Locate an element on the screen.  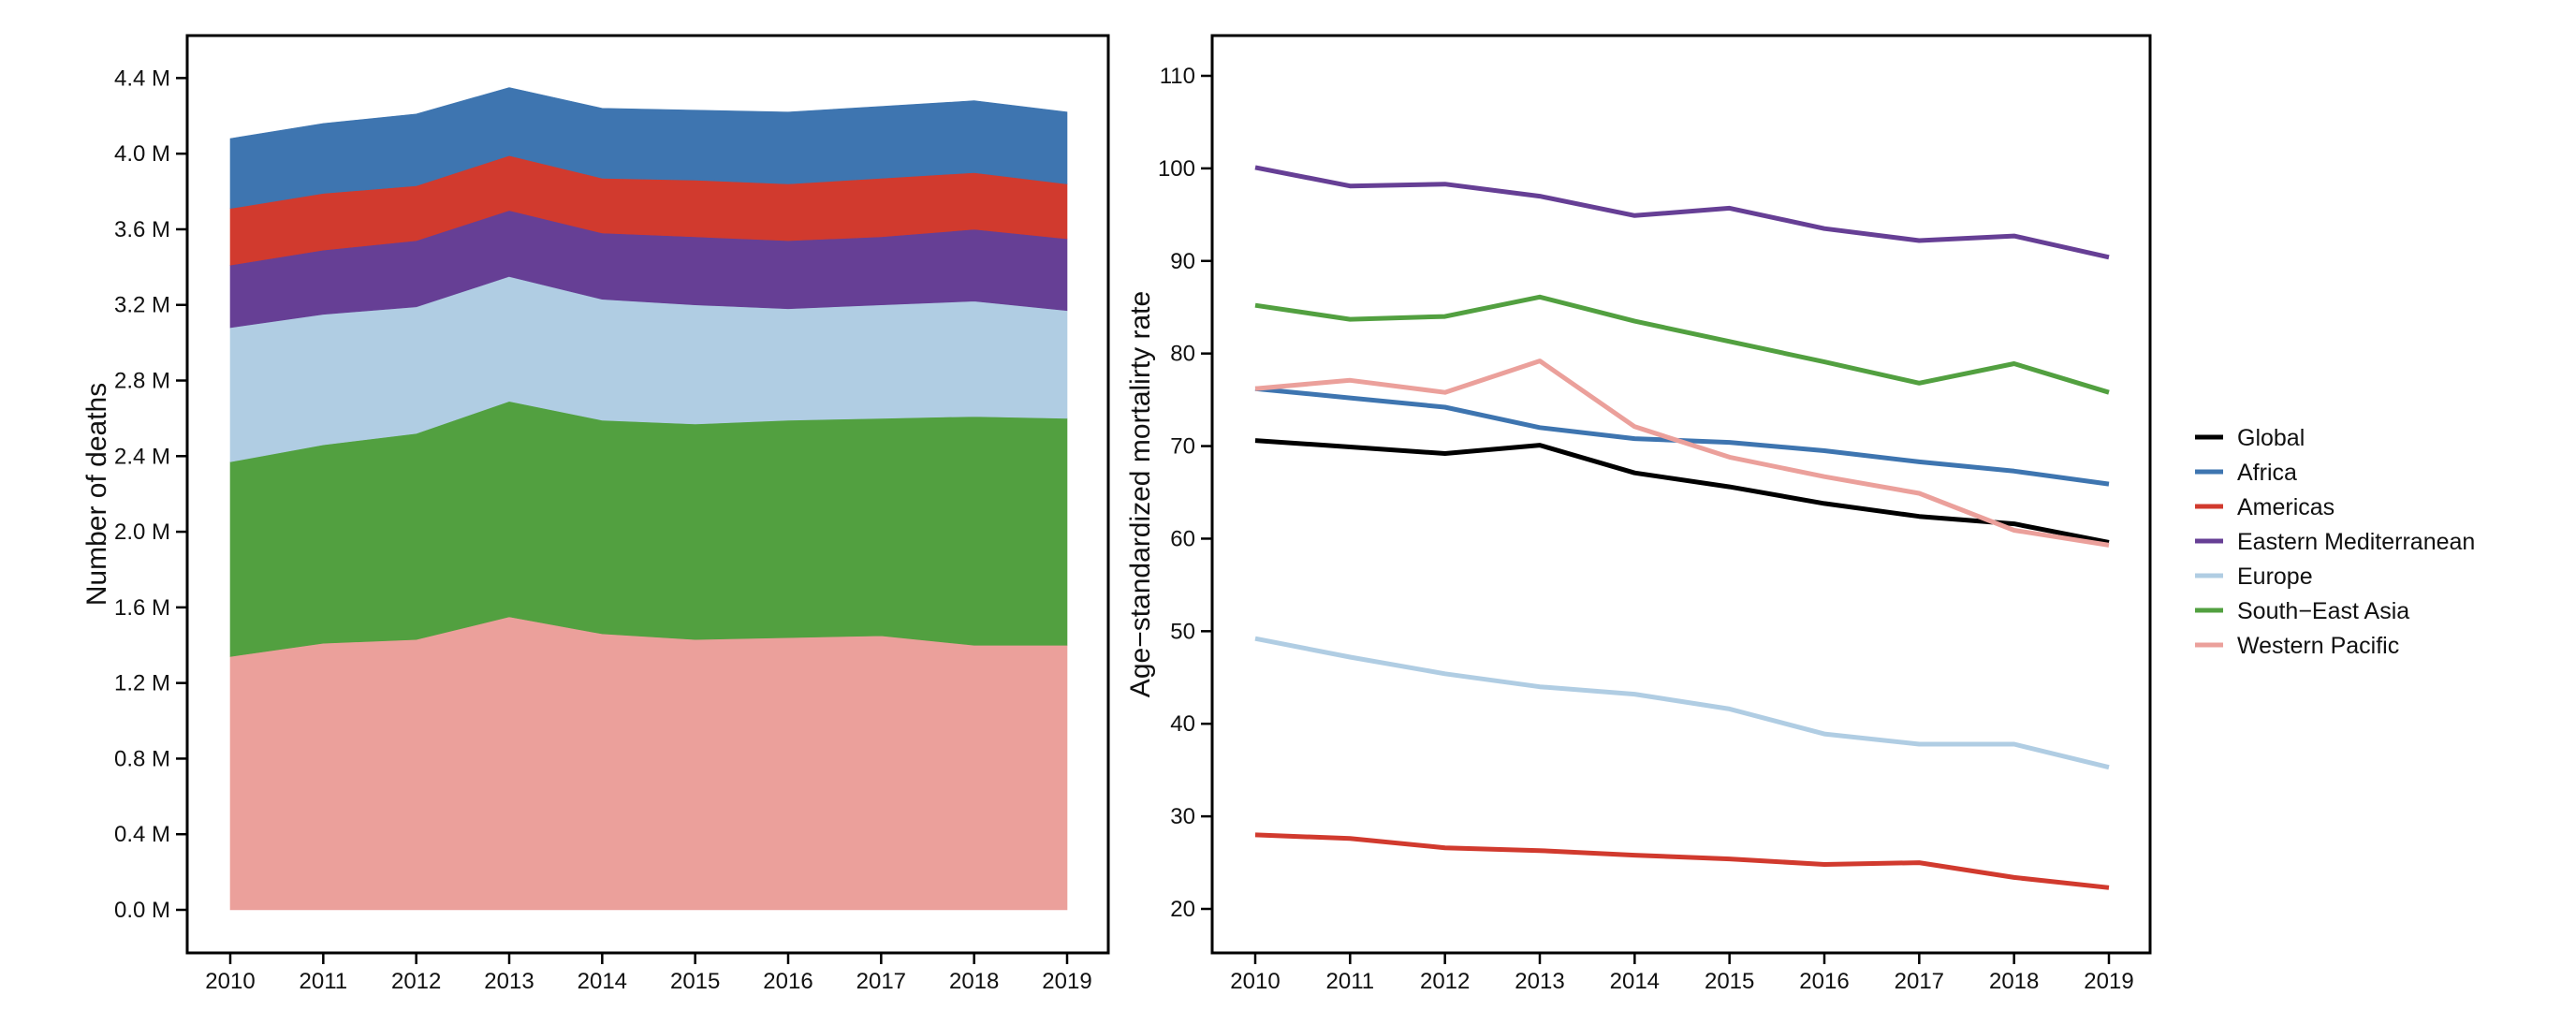
left-x-tick-label: 2010 is located at coordinates (230, 982).